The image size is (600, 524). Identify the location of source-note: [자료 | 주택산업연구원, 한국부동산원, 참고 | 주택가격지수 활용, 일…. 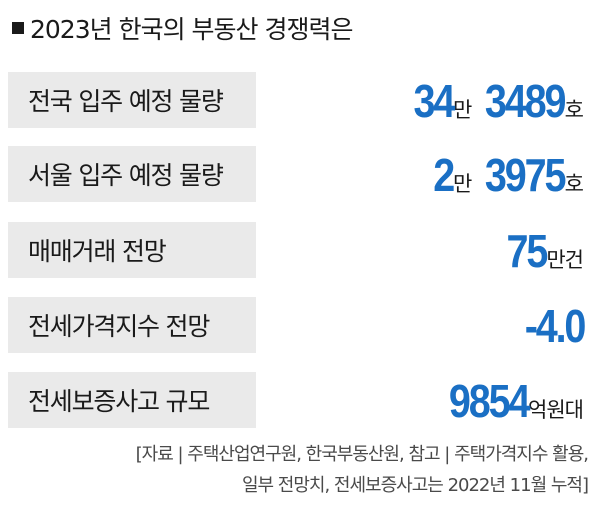
(298, 470).